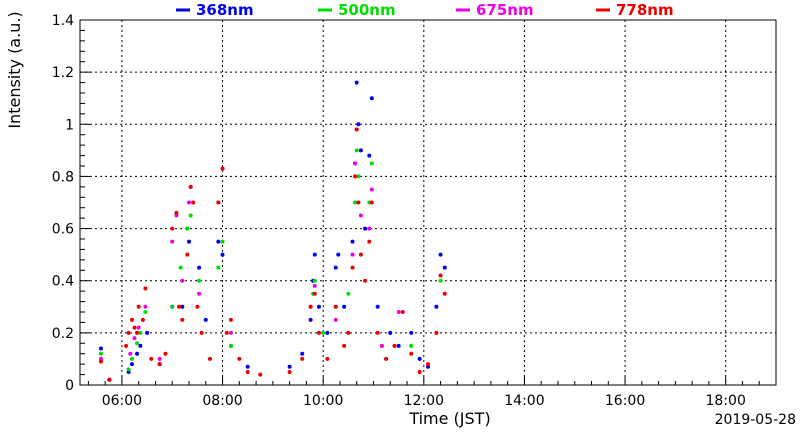  Describe the element at coordinates (122, 401) in the screenshot. I see `x-tick-label: 06:00` at that location.